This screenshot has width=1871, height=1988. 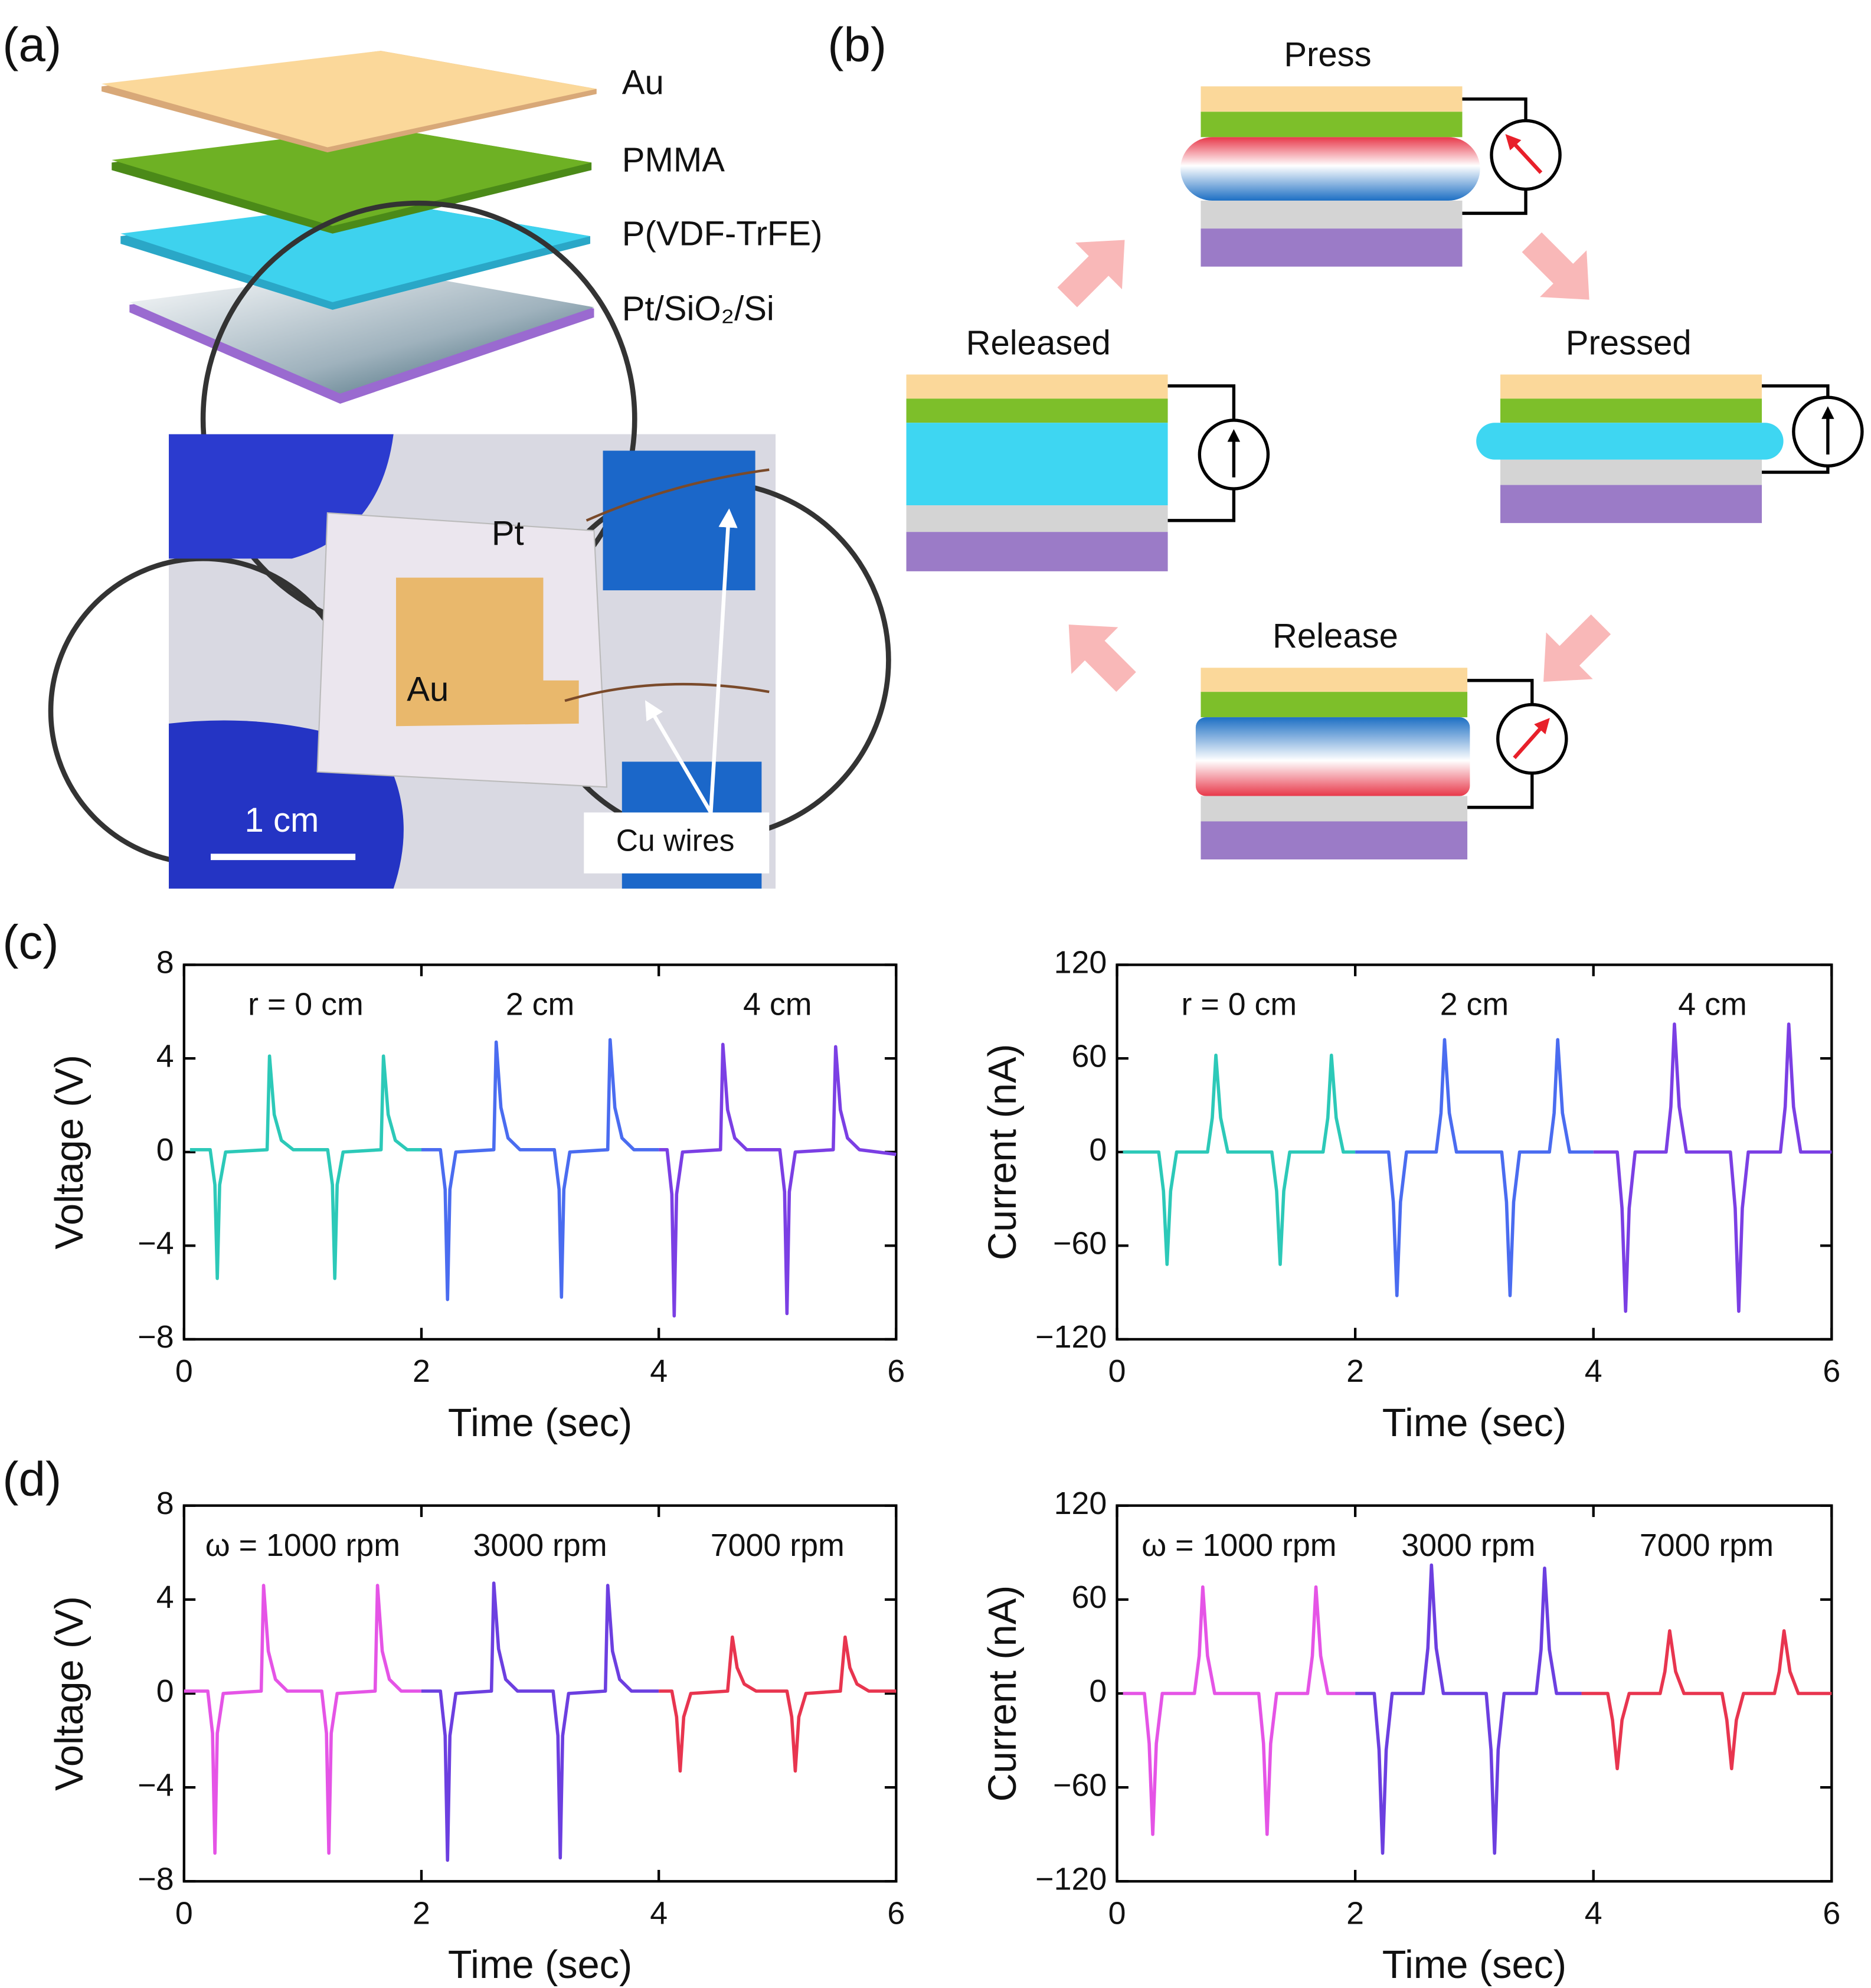 I want to click on state-label: Pressed, so click(x=1629, y=342).